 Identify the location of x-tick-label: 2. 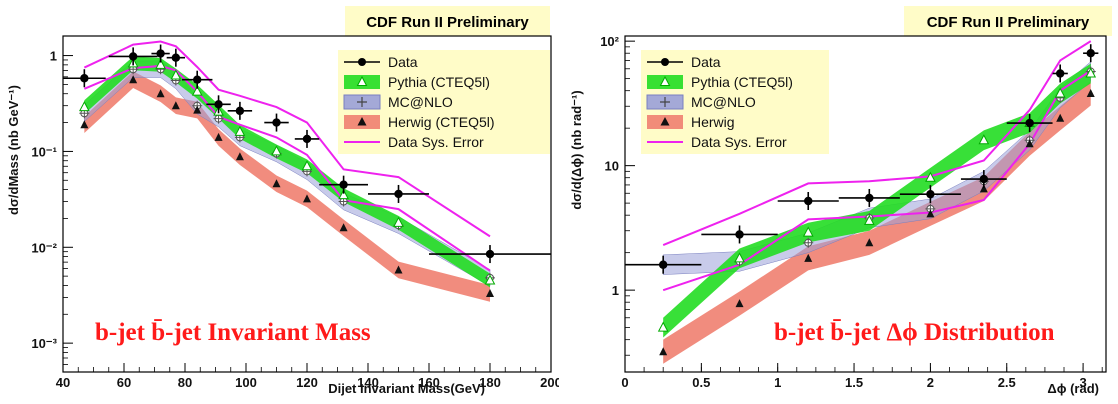
(930, 382).